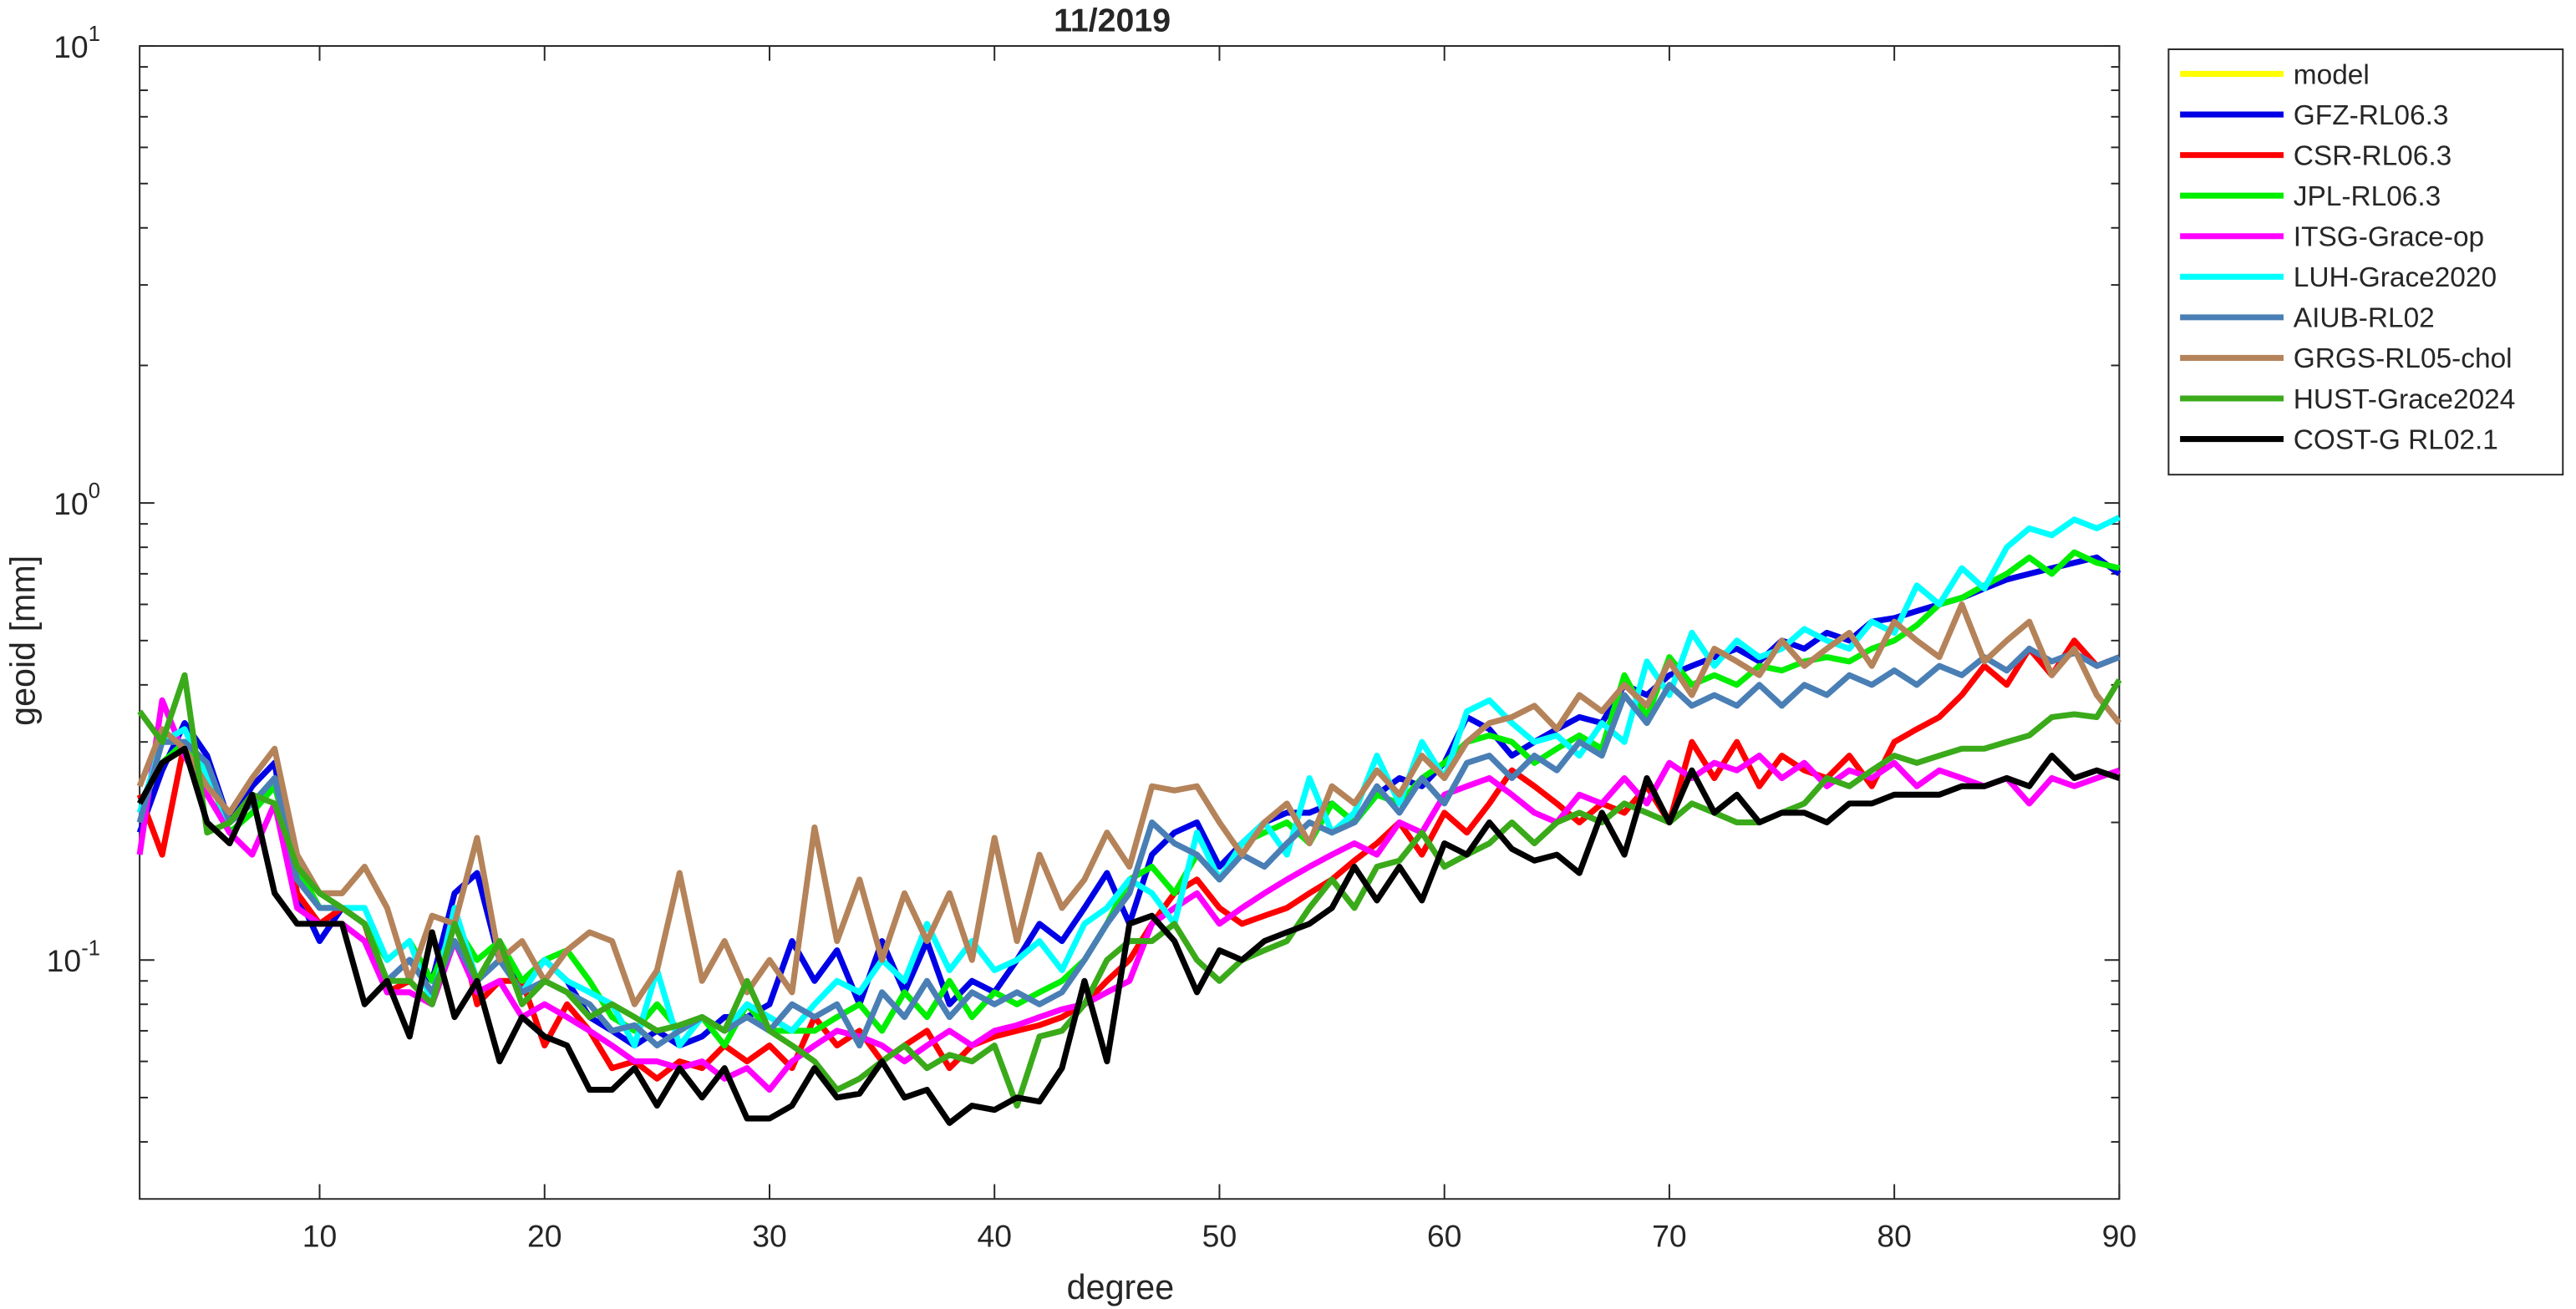 The height and width of the screenshot is (1309, 2576). What do you see at coordinates (1219, 1235) in the screenshot?
I see `x-tick-label: 50` at bounding box center [1219, 1235].